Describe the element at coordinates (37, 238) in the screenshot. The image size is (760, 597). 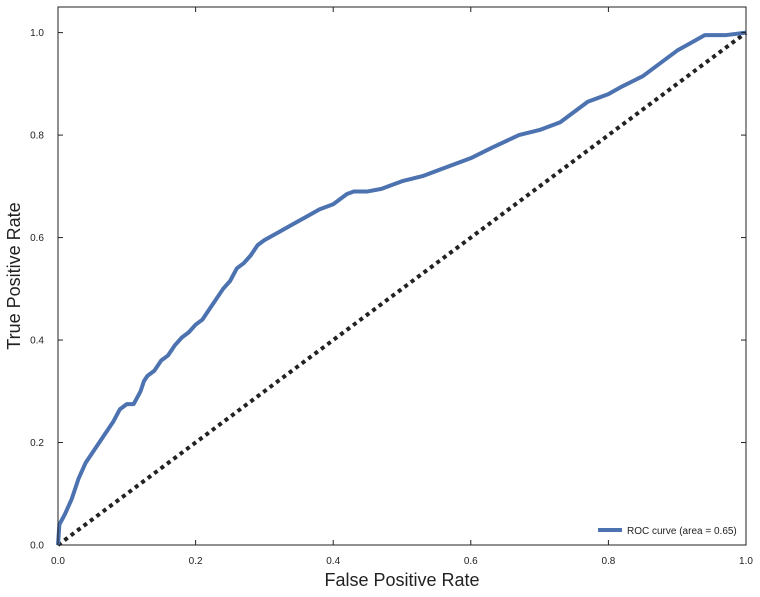
I see `y-tick-label: 0.6` at that location.